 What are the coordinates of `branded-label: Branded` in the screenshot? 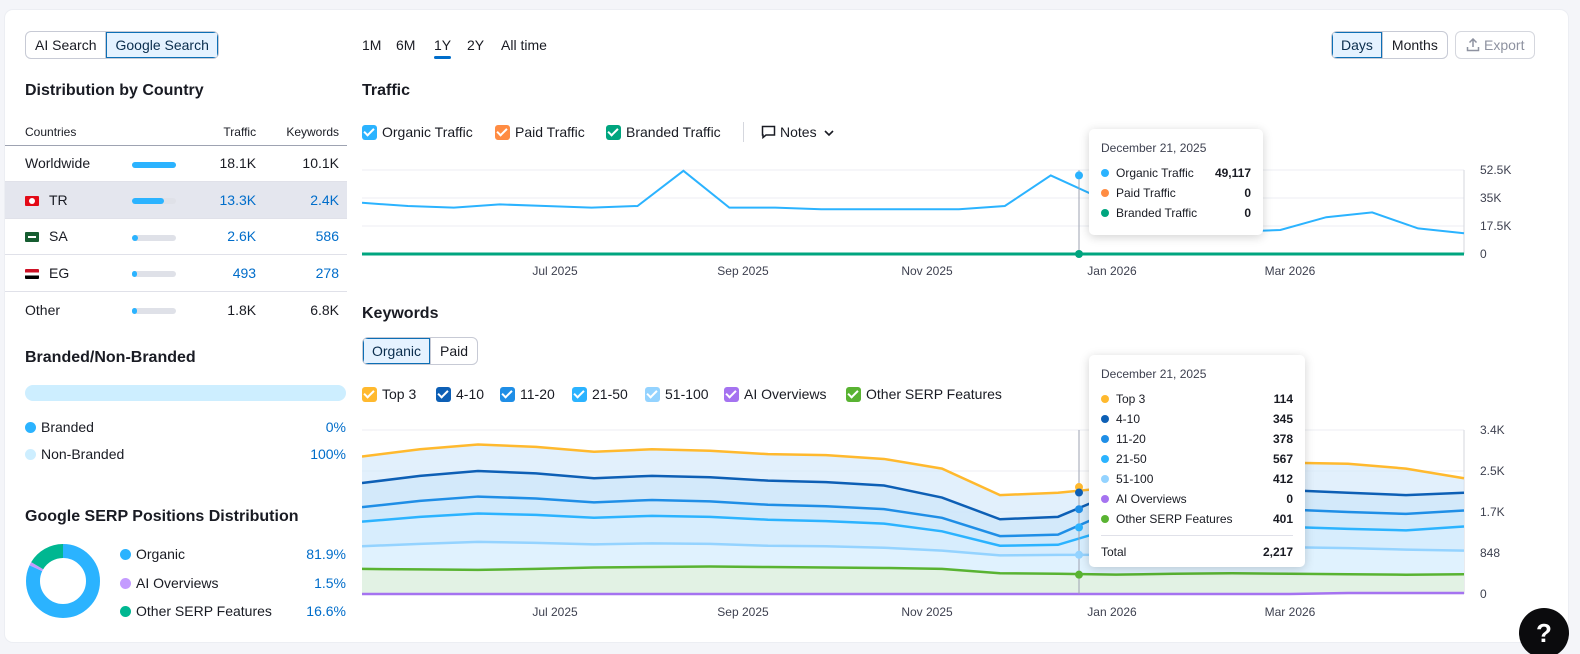 It's located at (67, 427).